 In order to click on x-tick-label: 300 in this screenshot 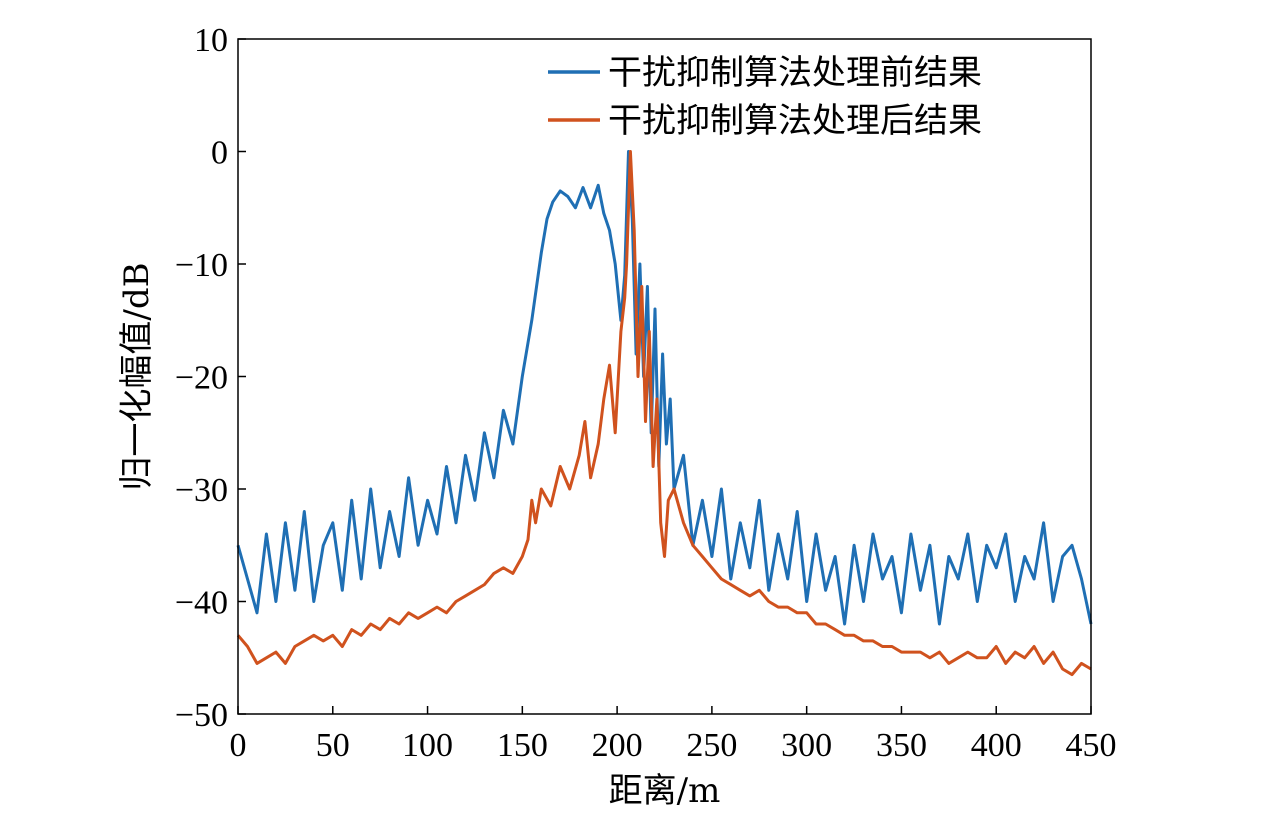, I will do `click(806, 745)`.